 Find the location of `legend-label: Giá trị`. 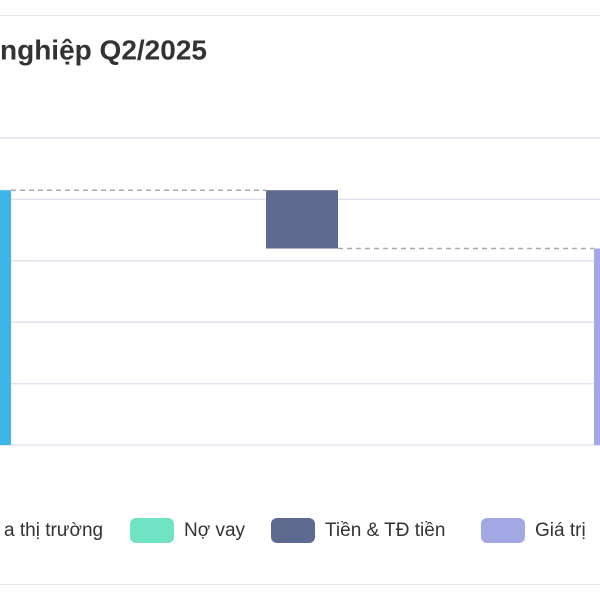

legend-label: Giá trị is located at coordinates (560, 530).